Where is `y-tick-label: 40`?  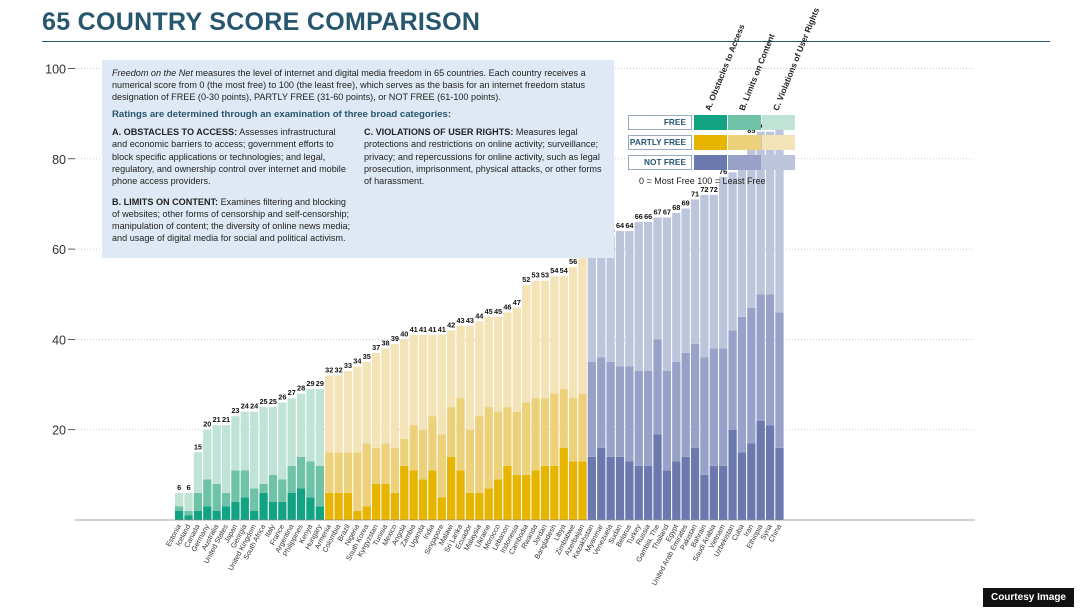 y-tick-label: 40 is located at coordinates (59, 340).